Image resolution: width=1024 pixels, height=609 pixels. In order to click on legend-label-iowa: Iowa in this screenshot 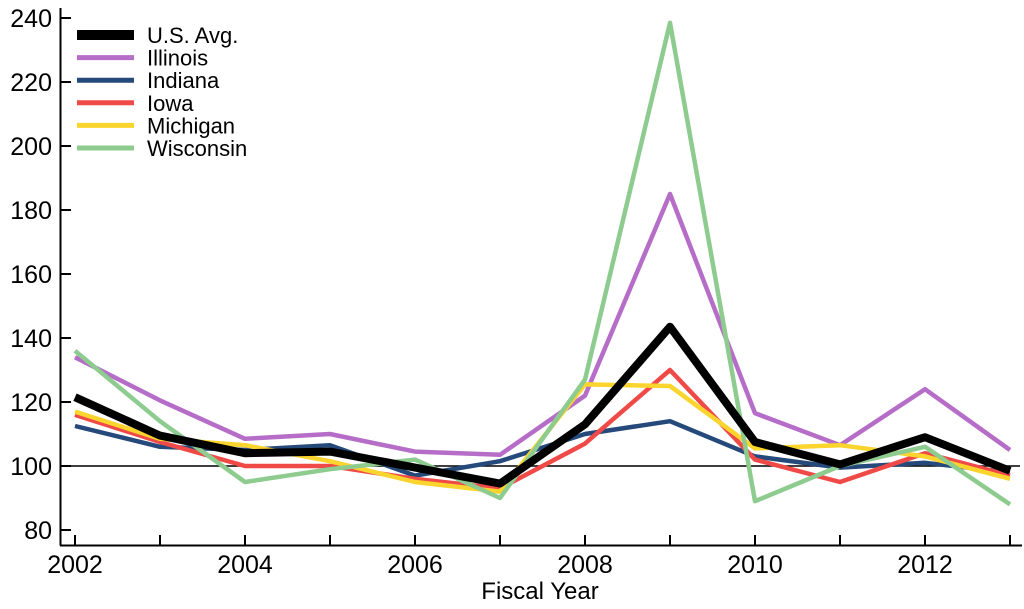, I will do `click(170, 103)`.